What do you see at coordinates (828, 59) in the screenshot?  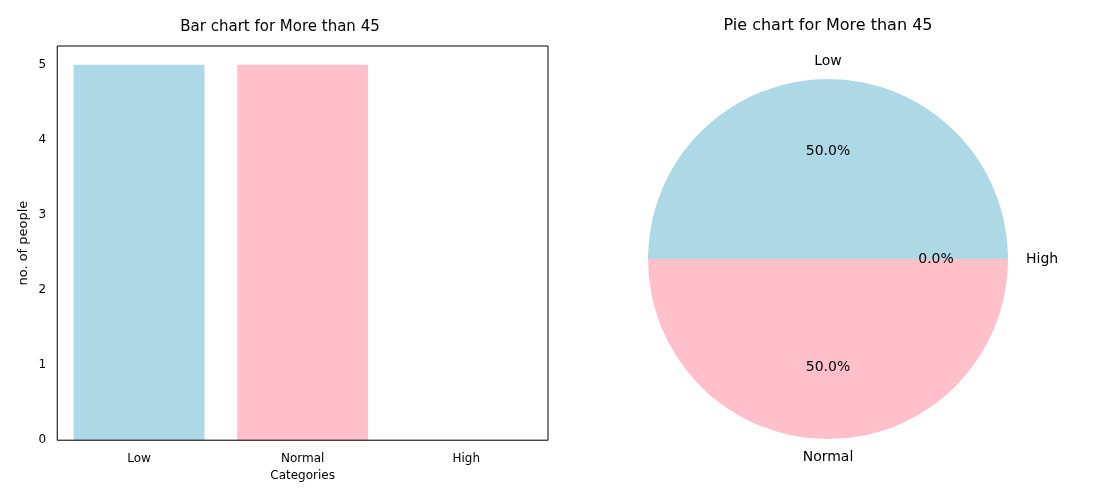 I see `slice-label: Low` at bounding box center [828, 59].